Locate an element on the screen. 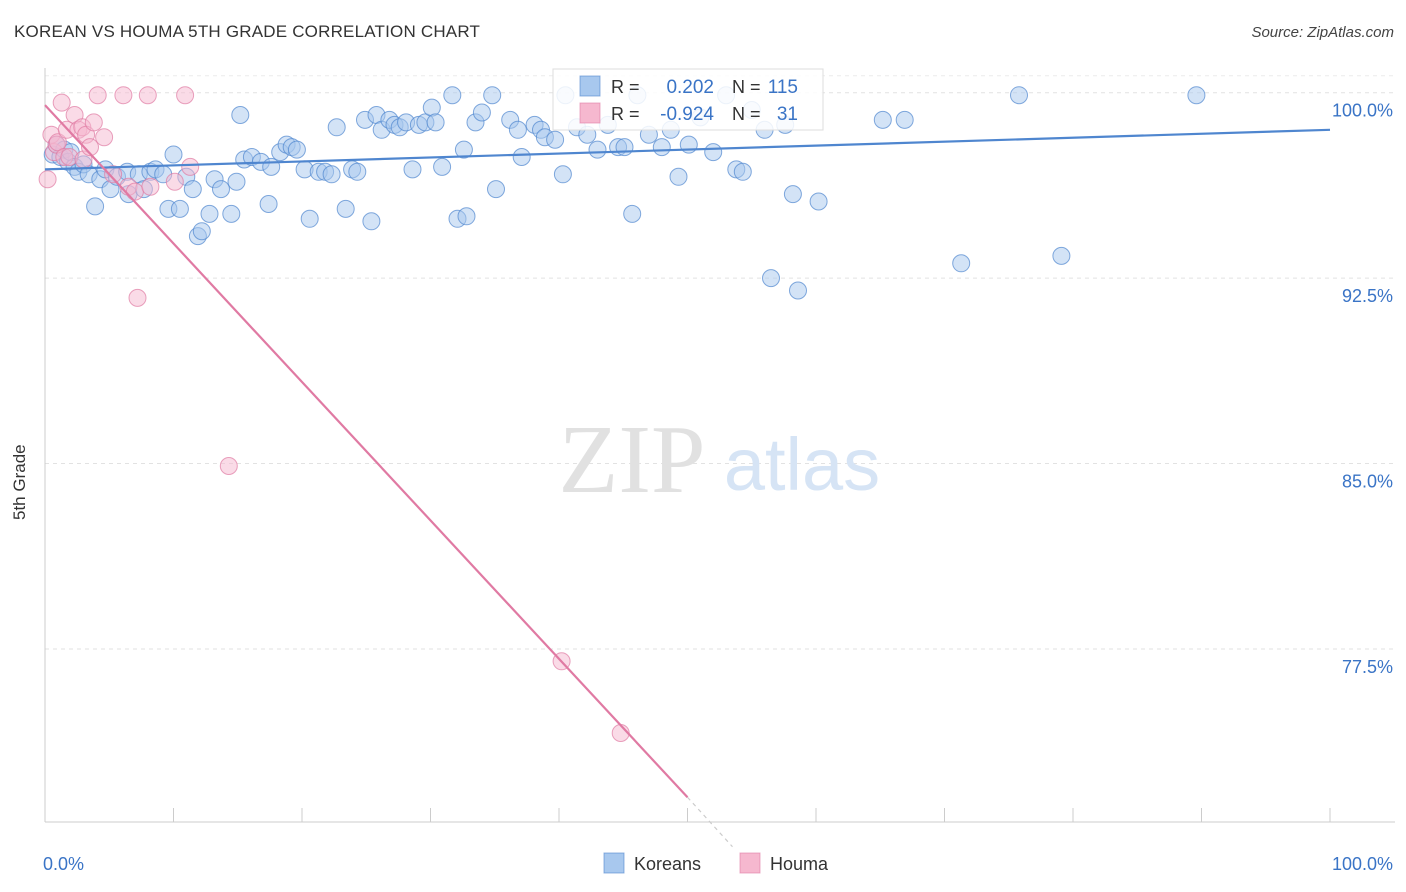 The width and height of the screenshot is (1406, 892). stats-swatch-koreans is located at coordinates (590, 86).